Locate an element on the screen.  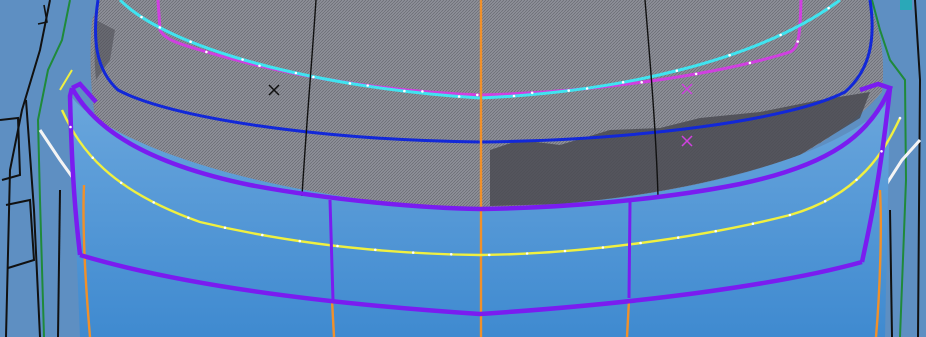
boundary-purple-left is located at coordinates (82, 168).